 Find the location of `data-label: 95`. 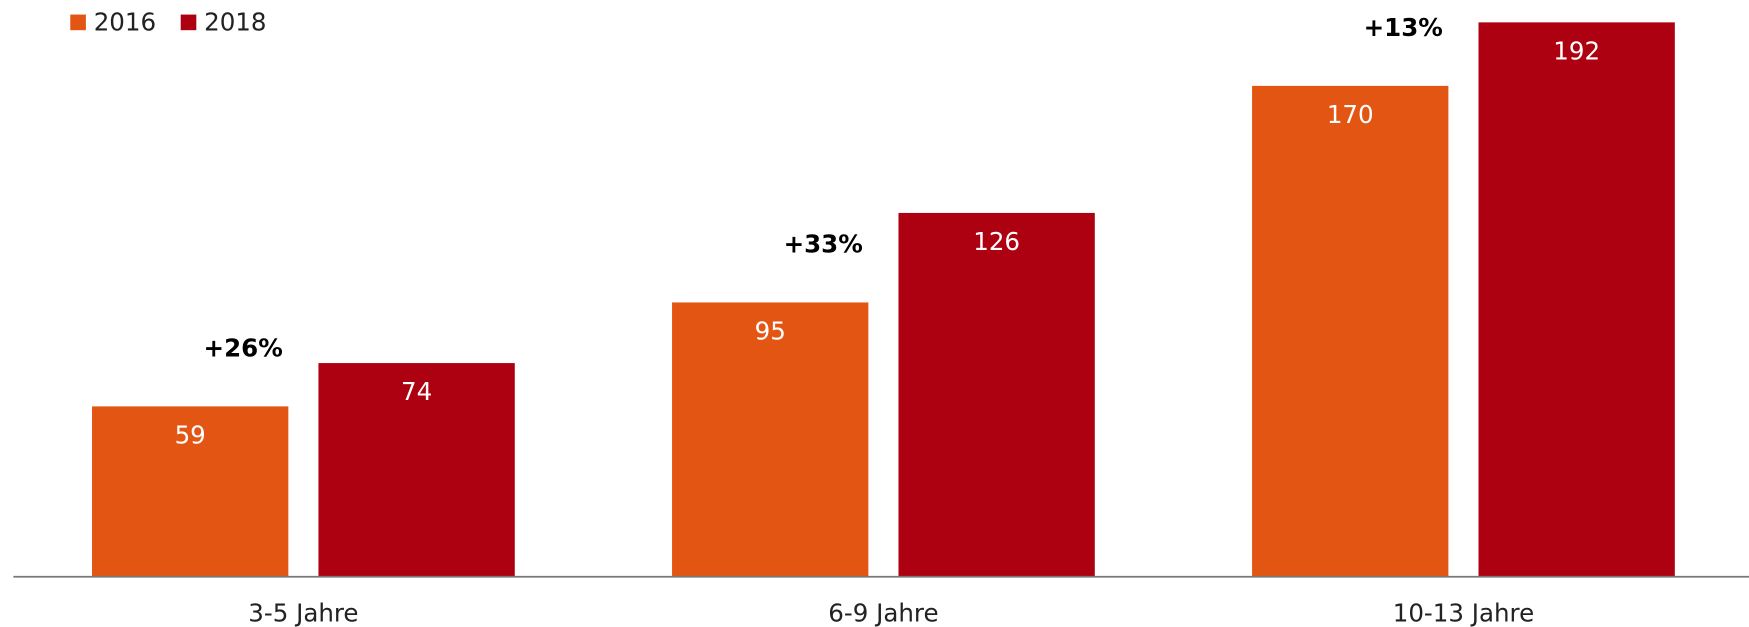

data-label: 95 is located at coordinates (770, 331).